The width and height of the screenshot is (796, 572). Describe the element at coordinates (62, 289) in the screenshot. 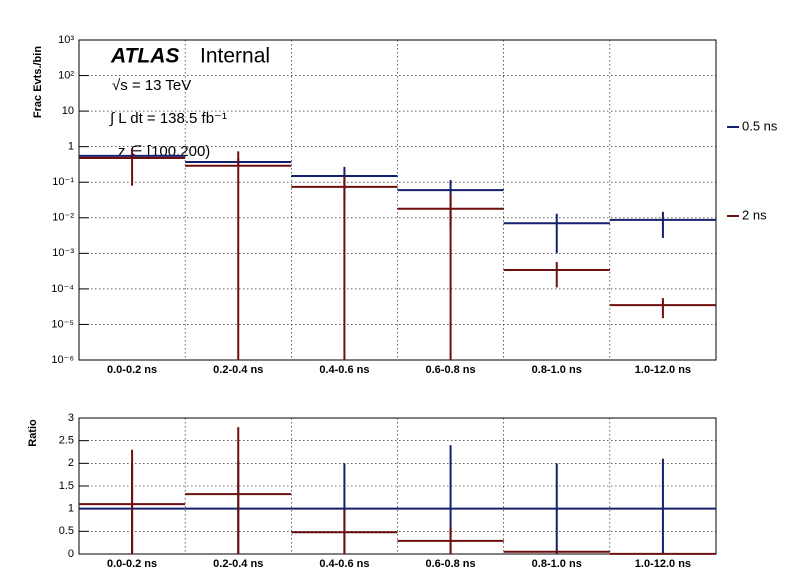

I see `y-tick-label: 10⁻⁴` at that location.